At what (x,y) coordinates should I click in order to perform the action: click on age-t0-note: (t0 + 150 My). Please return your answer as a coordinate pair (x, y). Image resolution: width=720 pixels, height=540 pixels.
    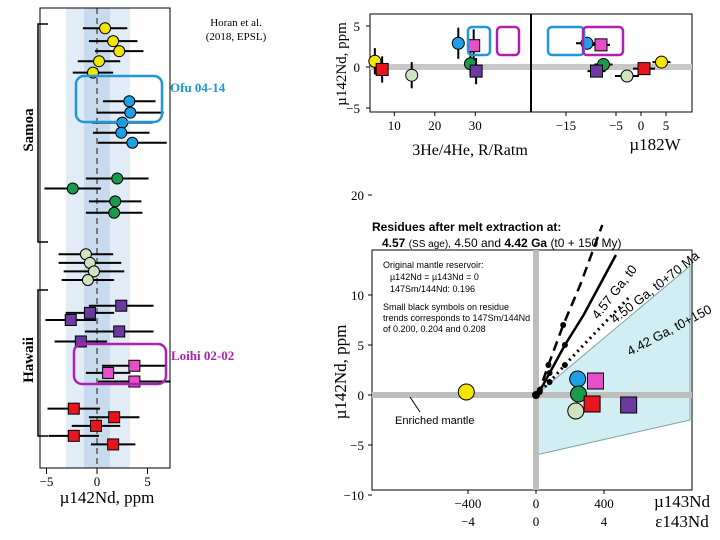
    Looking at the image, I should click on (585, 243).